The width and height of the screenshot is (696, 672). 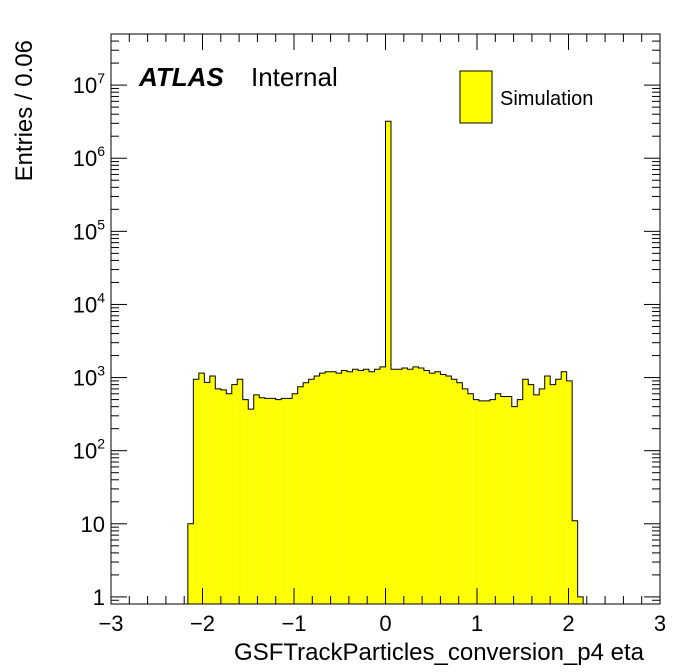 What do you see at coordinates (24, 110) in the screenshot?
I see `y-axis-title: Entries / 0.06` at bounding box center [24, 110].